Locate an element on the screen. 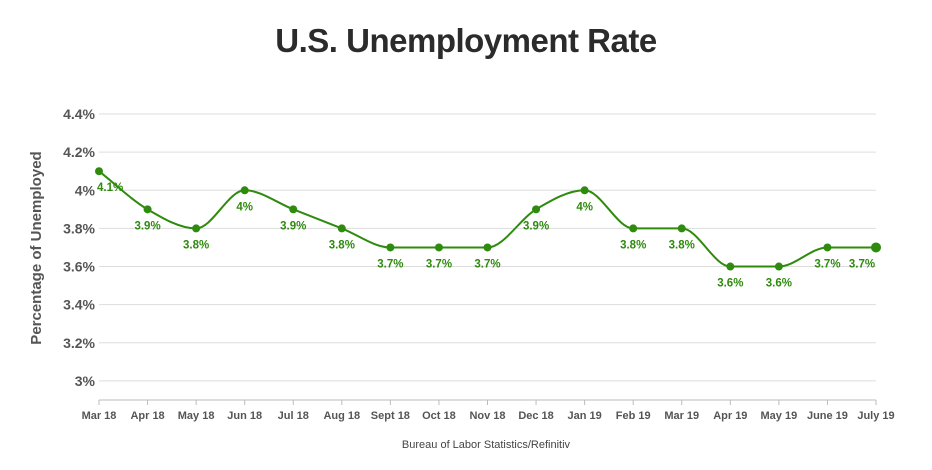 The width and height of the screenshot is (932, 470). y-tick-label: 4.4% is located at coordinates (79, 114).